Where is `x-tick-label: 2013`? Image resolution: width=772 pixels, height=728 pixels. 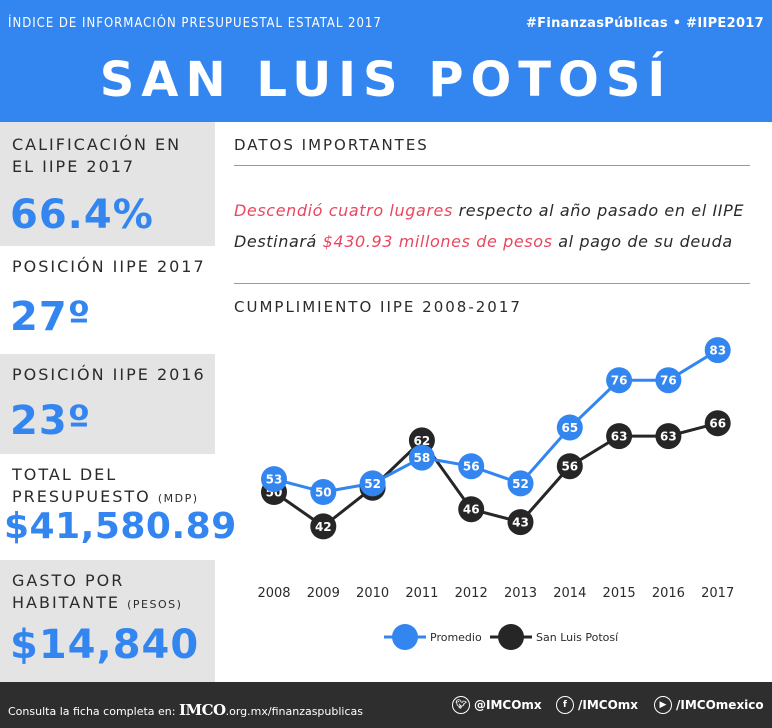
x-tick-label: 2013 is located at coordinates (520, 593).